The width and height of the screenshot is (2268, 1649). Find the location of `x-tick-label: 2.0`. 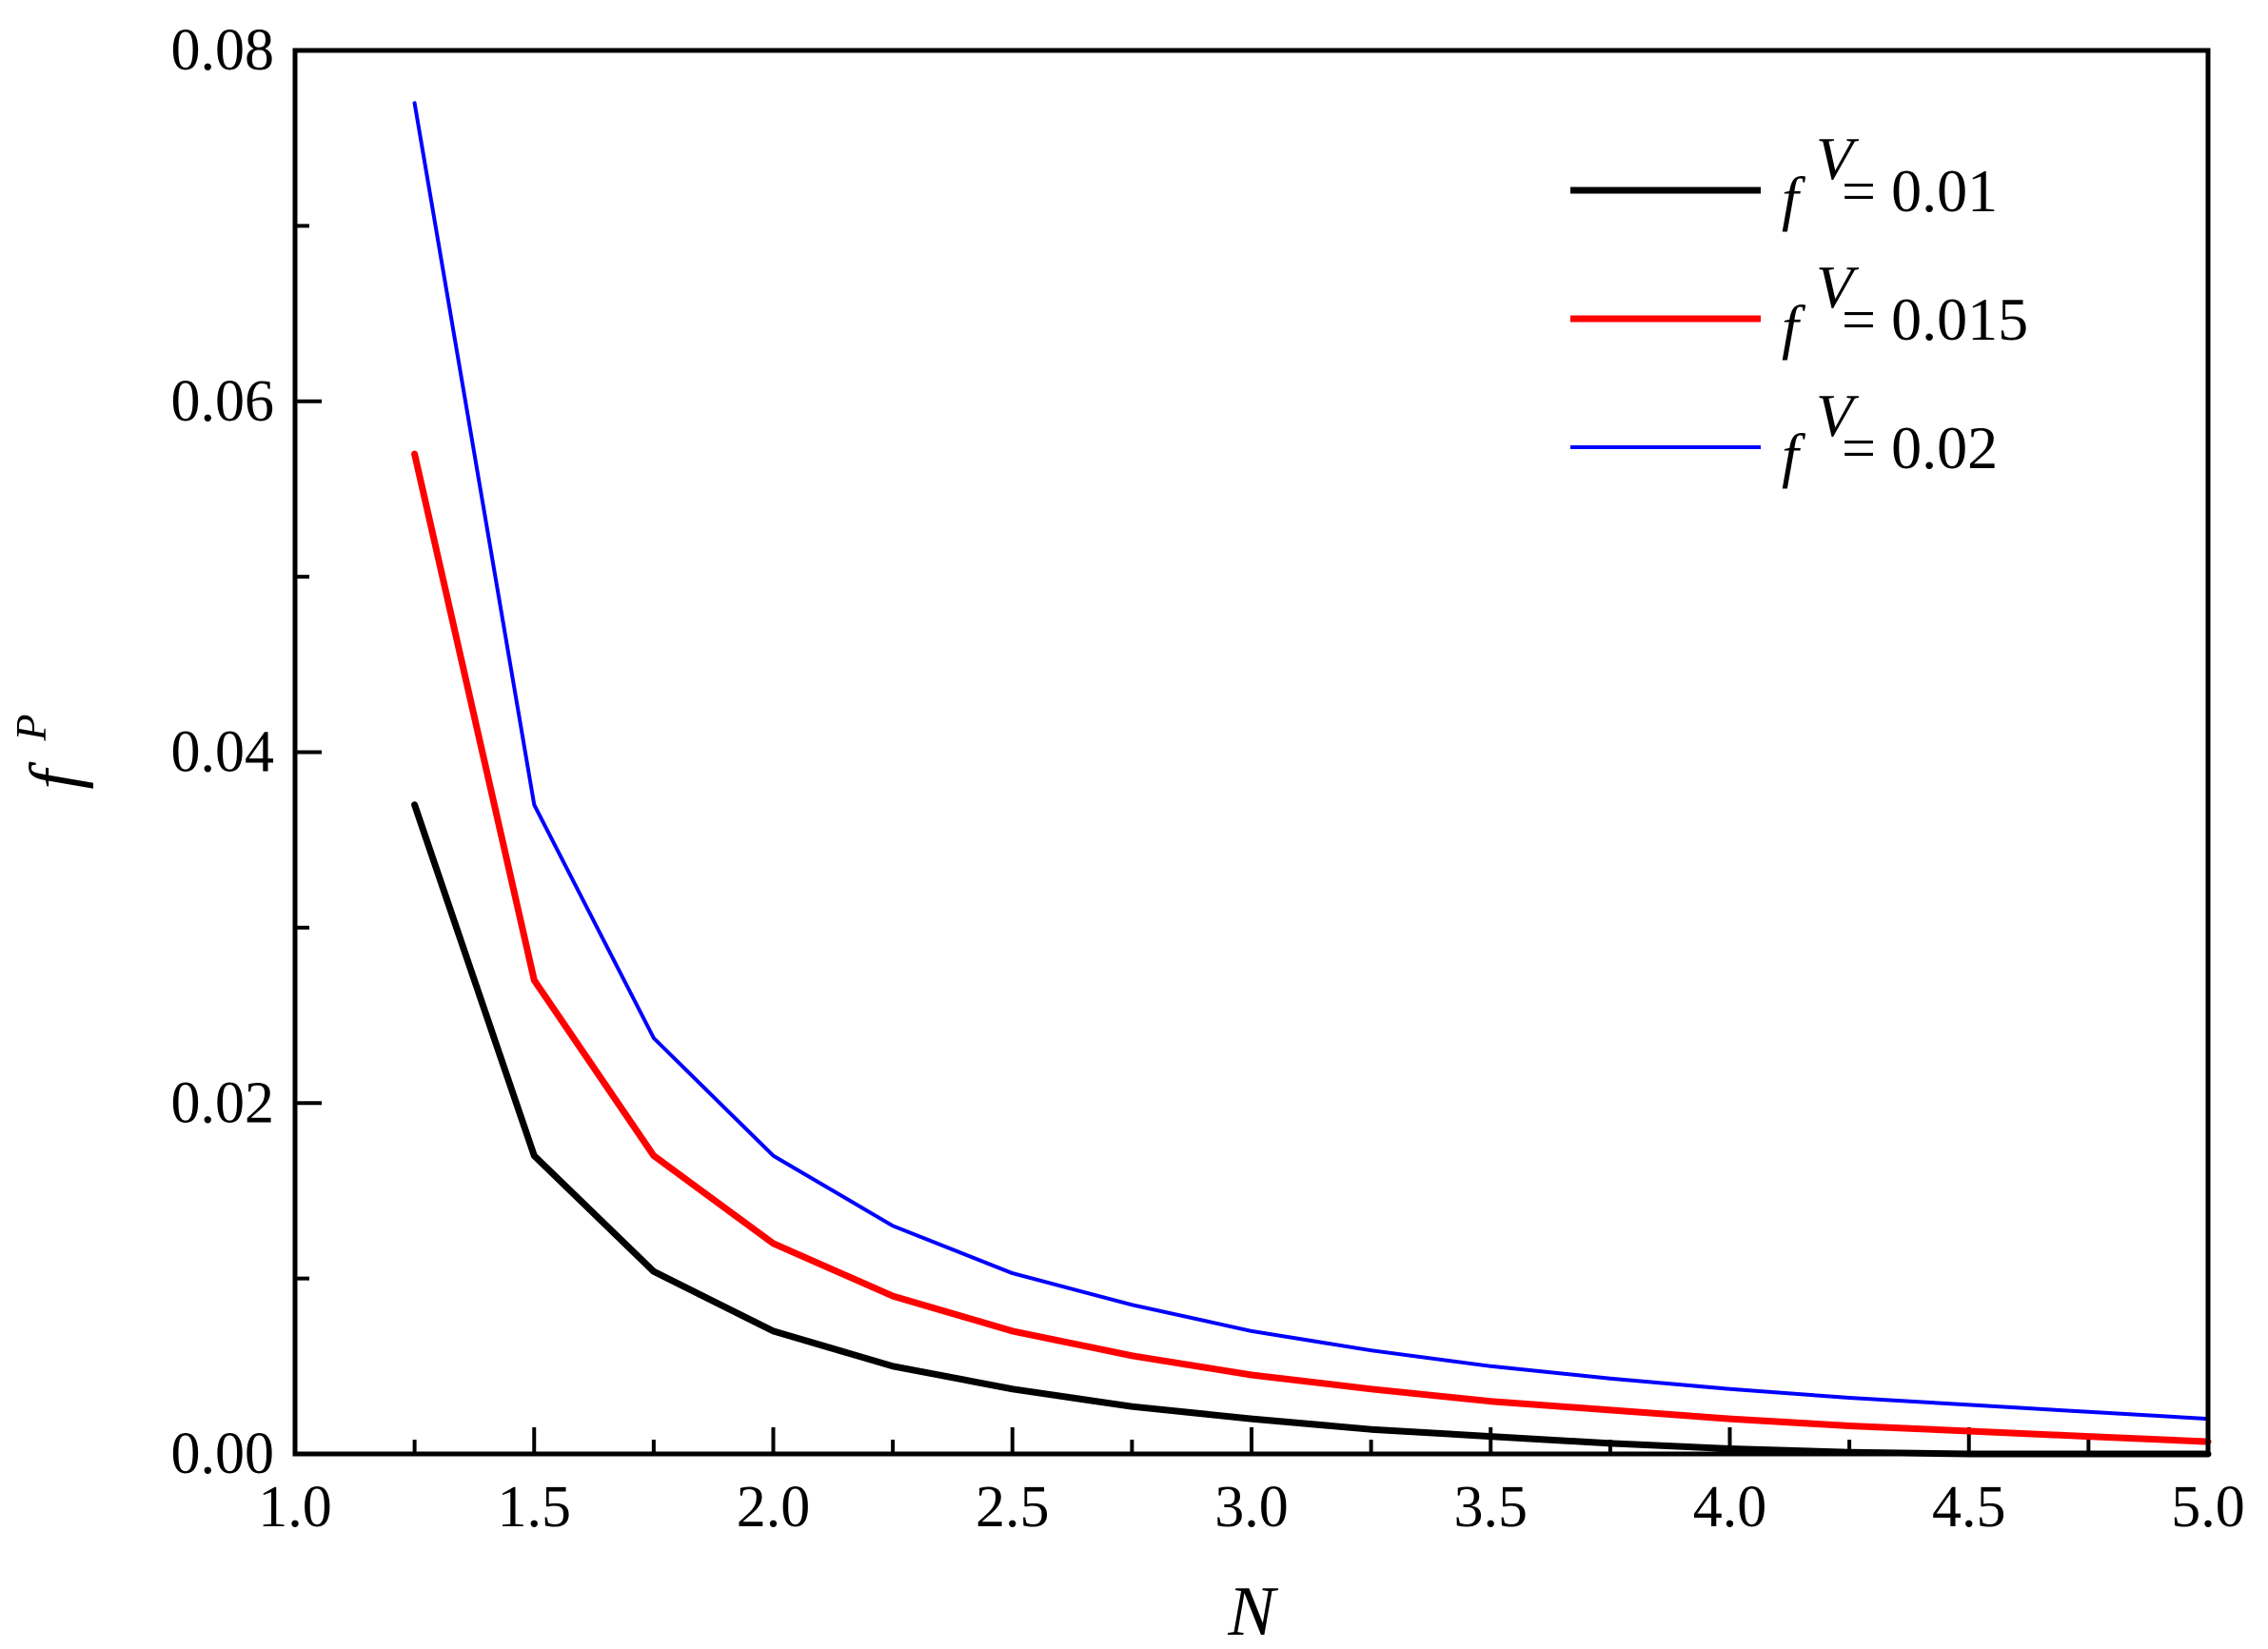

x-tick-label: 2.0 is located at coordinates (774, 1507).